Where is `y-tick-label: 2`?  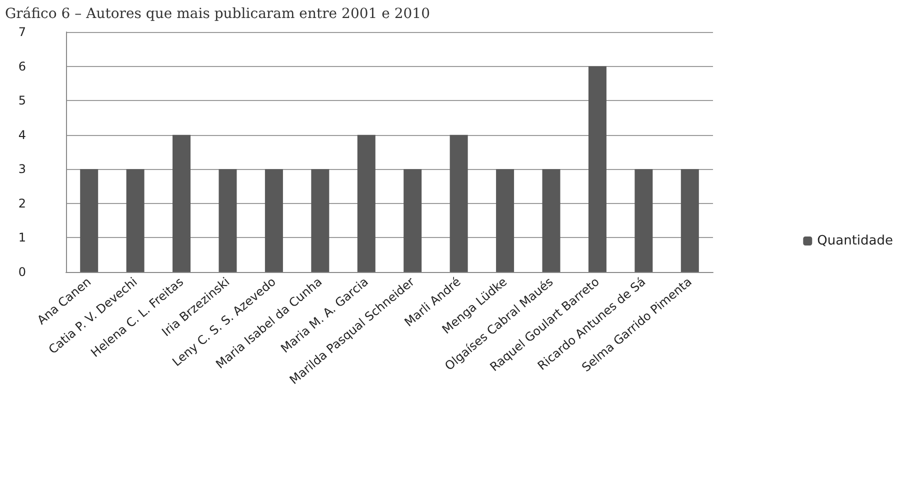
y-tick-label: 2 is located at coordinates (22, 203).